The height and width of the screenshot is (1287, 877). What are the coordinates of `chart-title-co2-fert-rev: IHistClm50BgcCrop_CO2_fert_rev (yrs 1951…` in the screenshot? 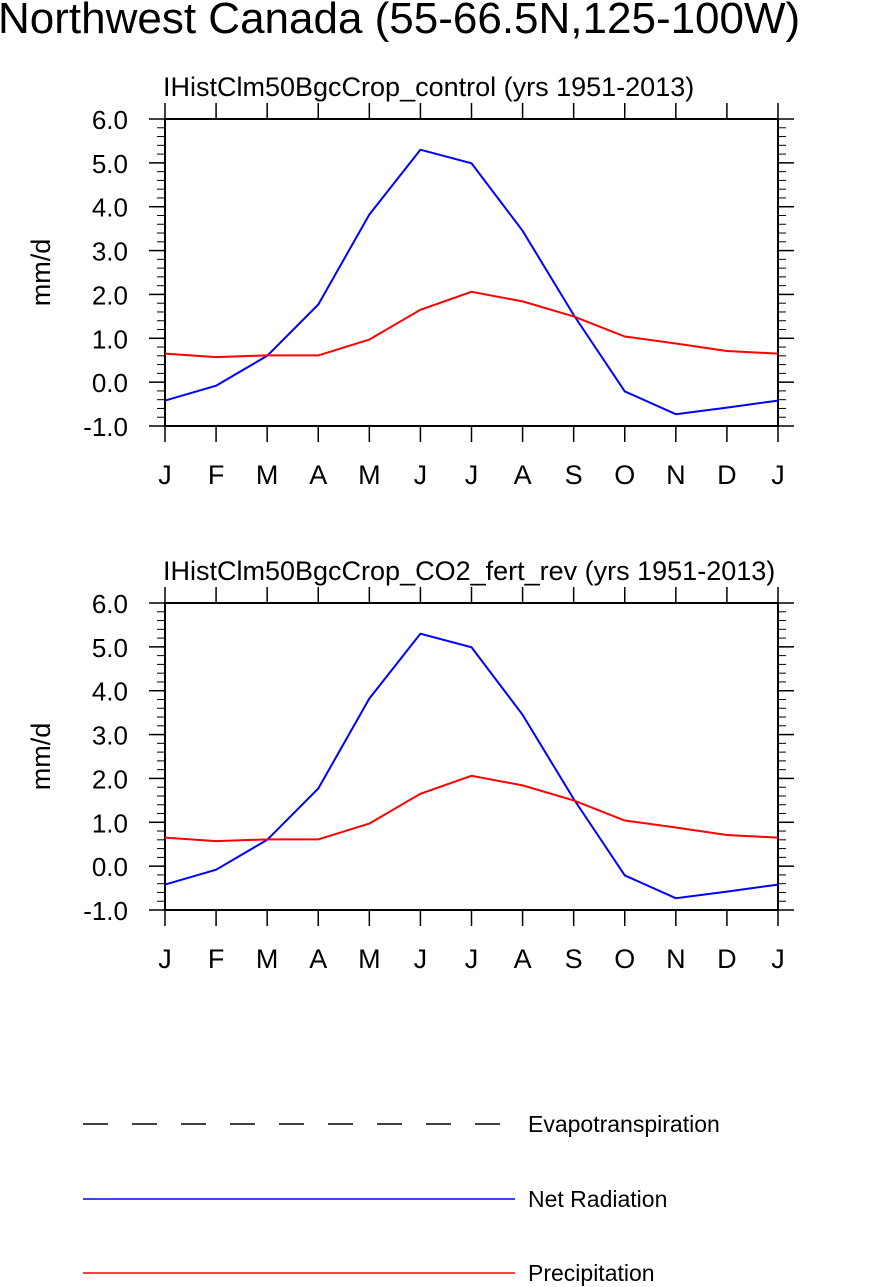 It's located at (469, 571).